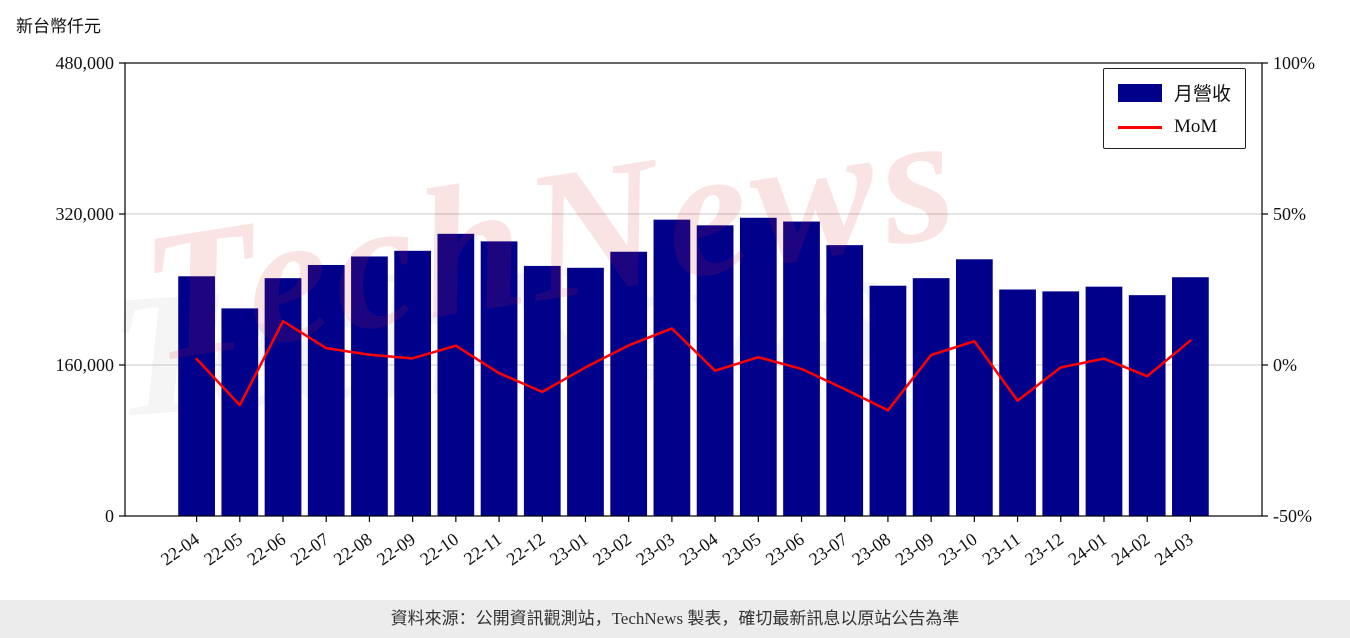  What do you see at coordinates (675, 619) in the screenshot?
I see `footer-note: 資料來源：公開資訊觀測站，TechNews 製表，確切最新訊息以原站公告為準` at bounding box center [675, 619].